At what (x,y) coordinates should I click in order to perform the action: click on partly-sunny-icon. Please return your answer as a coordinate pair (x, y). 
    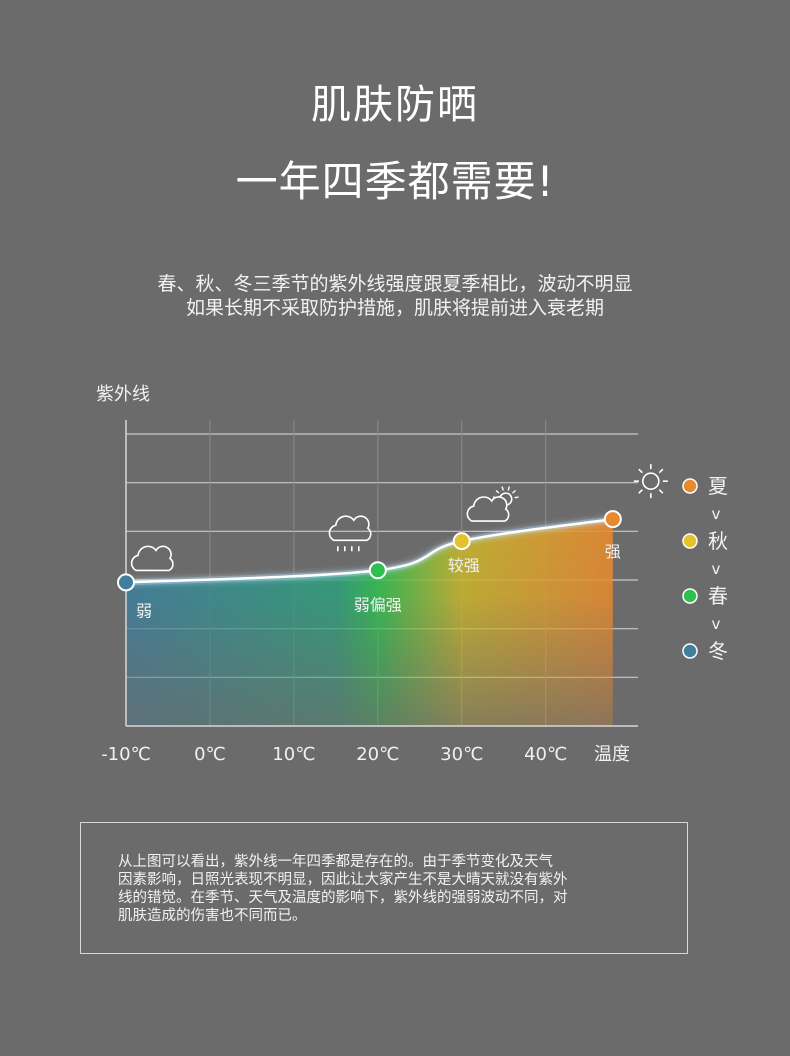
    Looking at the image, I should click on (492, 504).